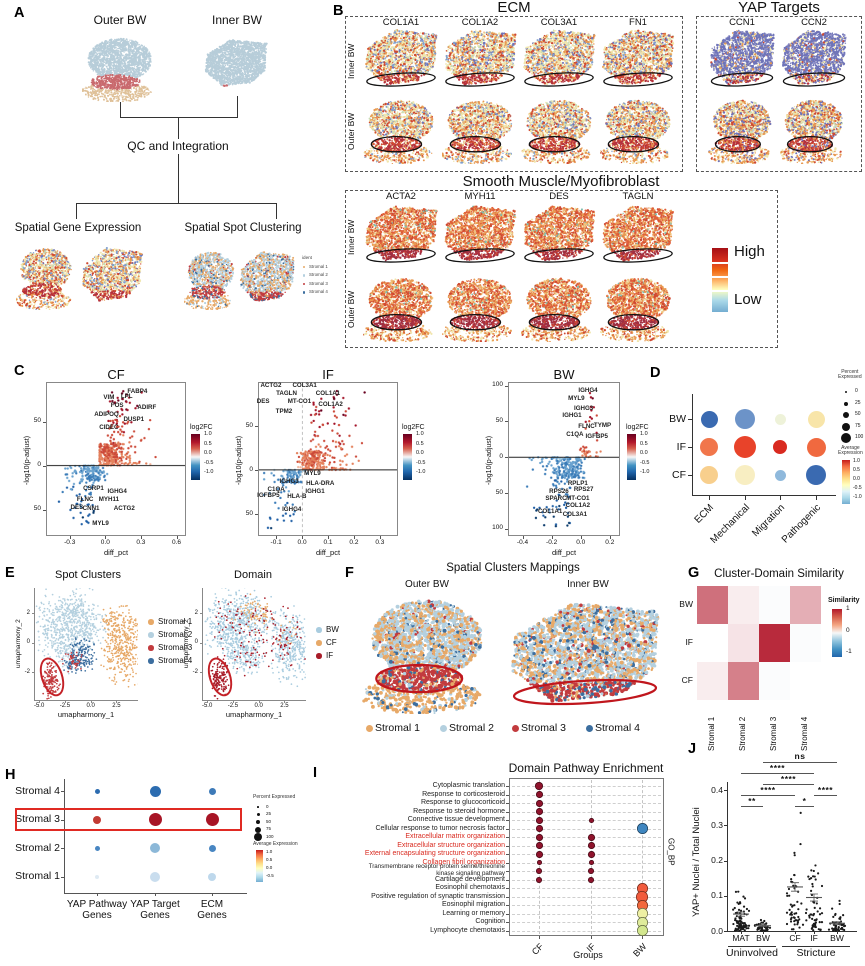 This screenshot has width=865, height=966. Describe the element at coordinates (155, 910) in the screenshot. I see `h-col-label: YAP Target Genes` at that location.